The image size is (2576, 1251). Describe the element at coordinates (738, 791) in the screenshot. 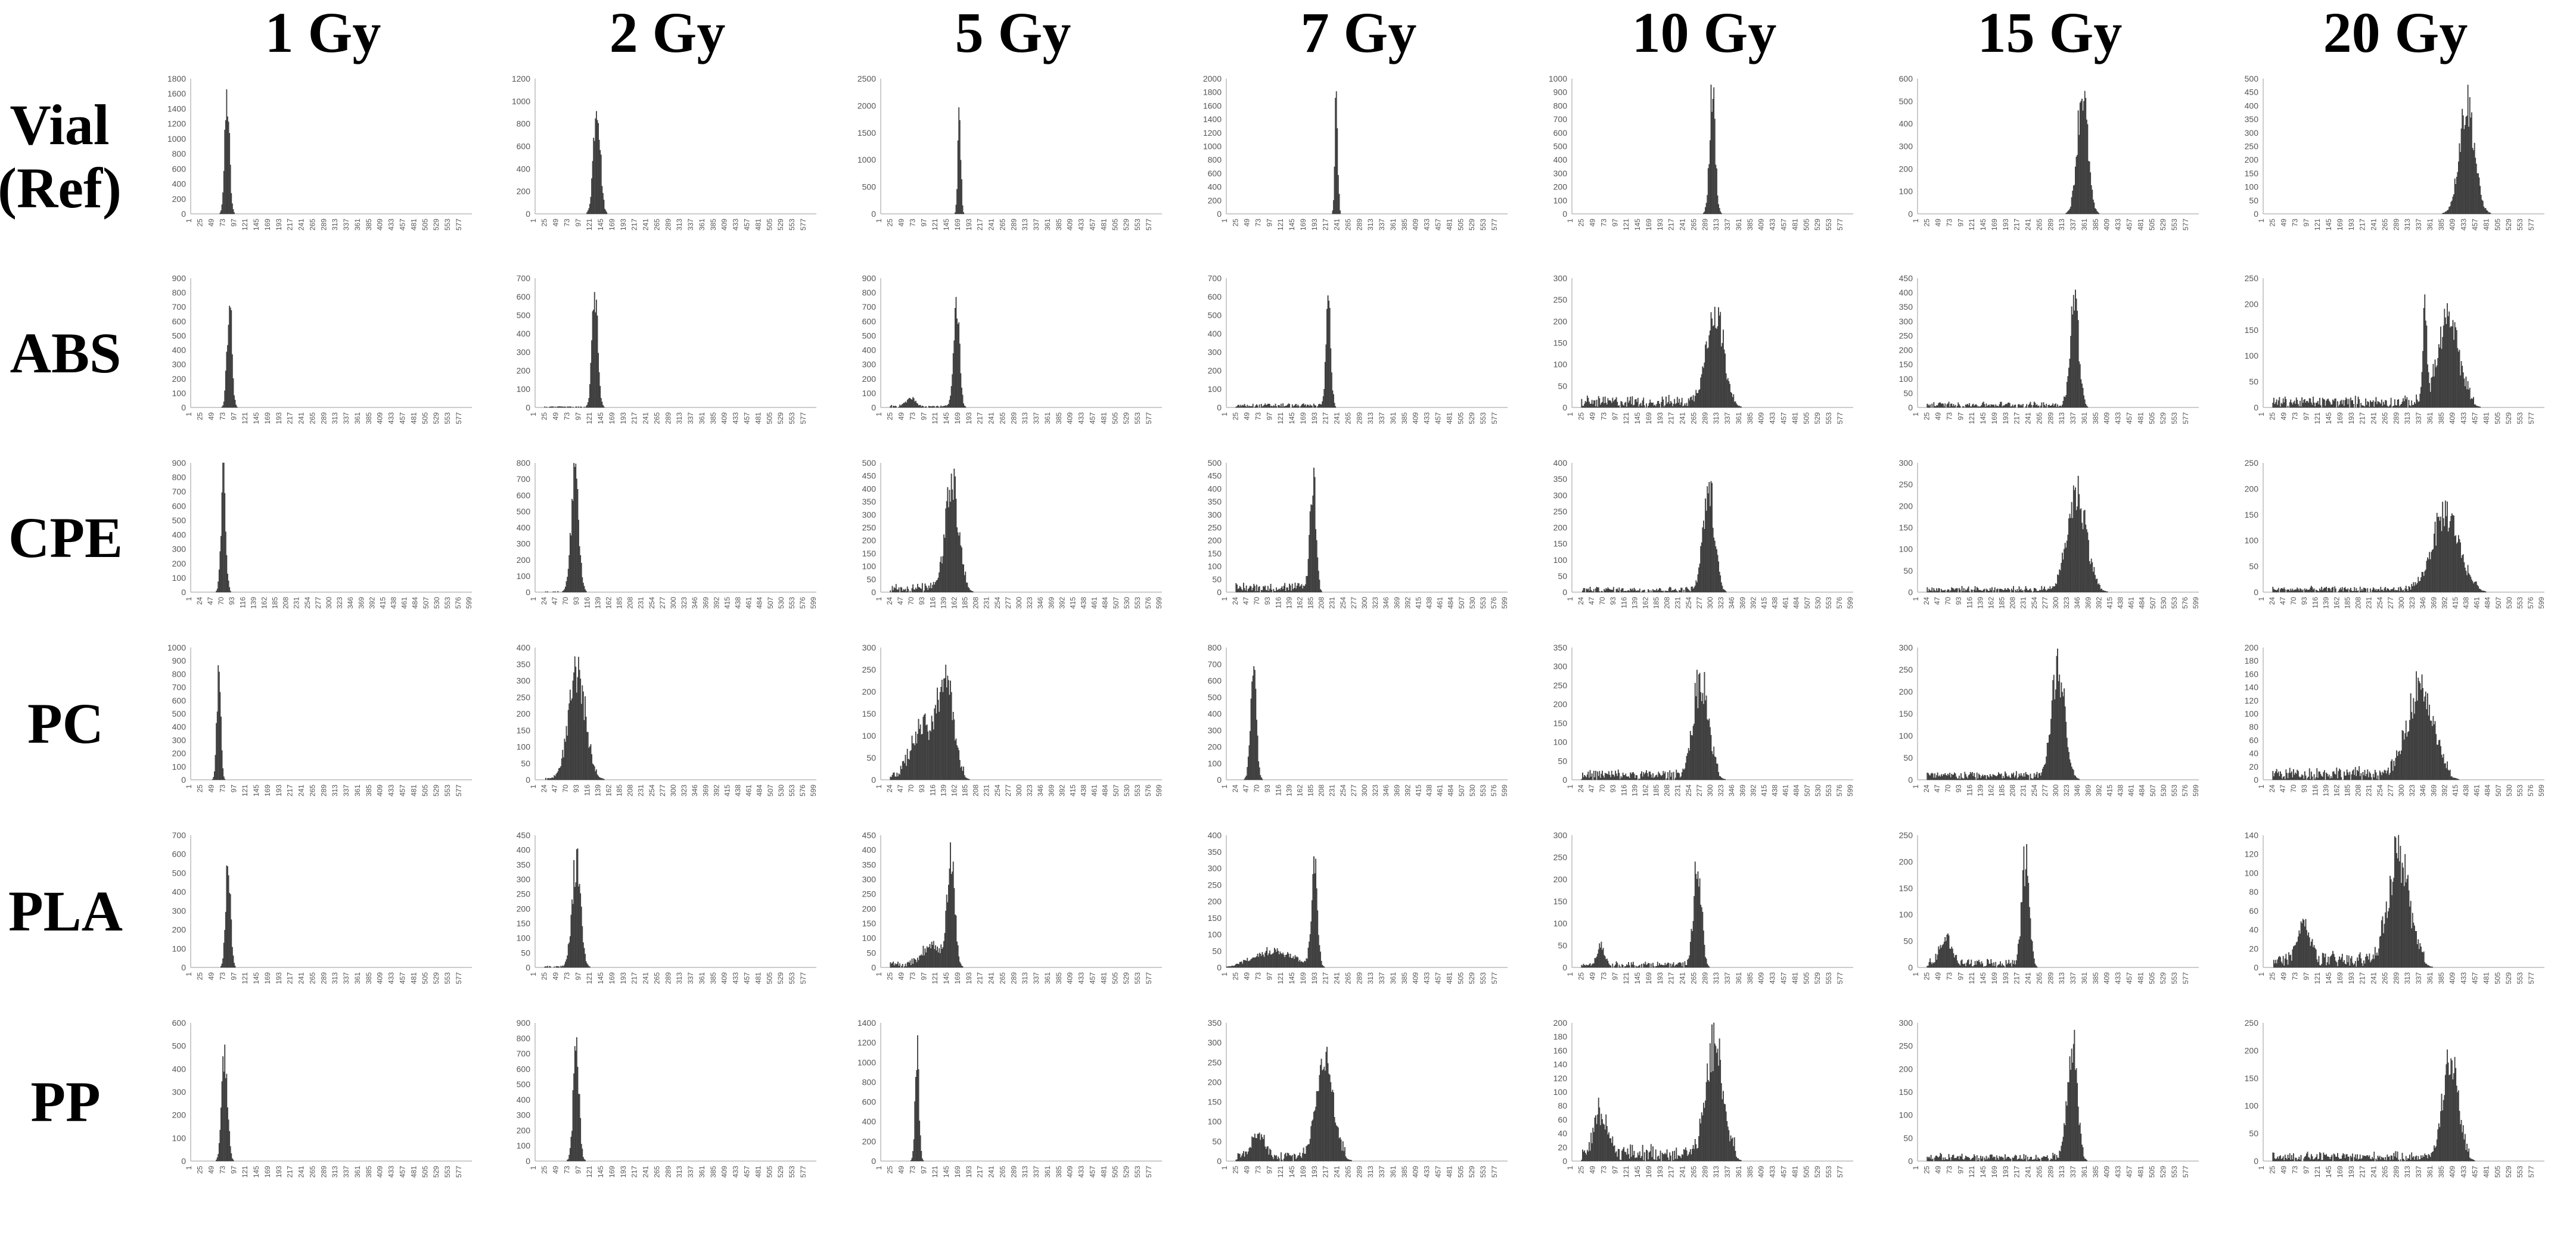

I see `x-tick-label: 438` at that location.